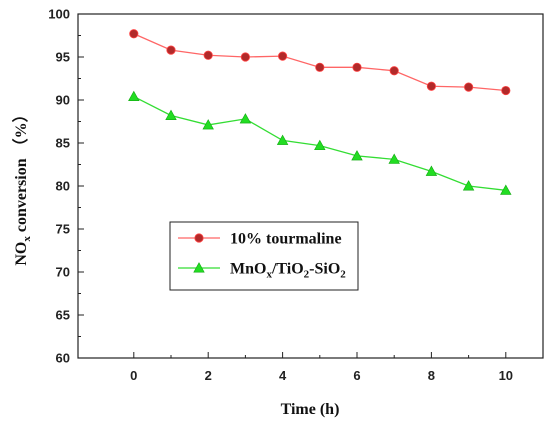  I want to click on x-tick-label: 0, so click(133, 375).